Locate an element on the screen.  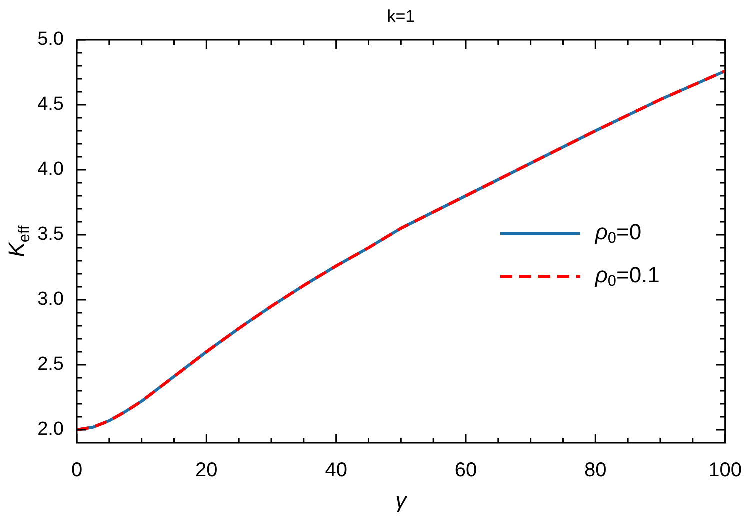
chart-title: k=1 is located at coordinates (401, 16).